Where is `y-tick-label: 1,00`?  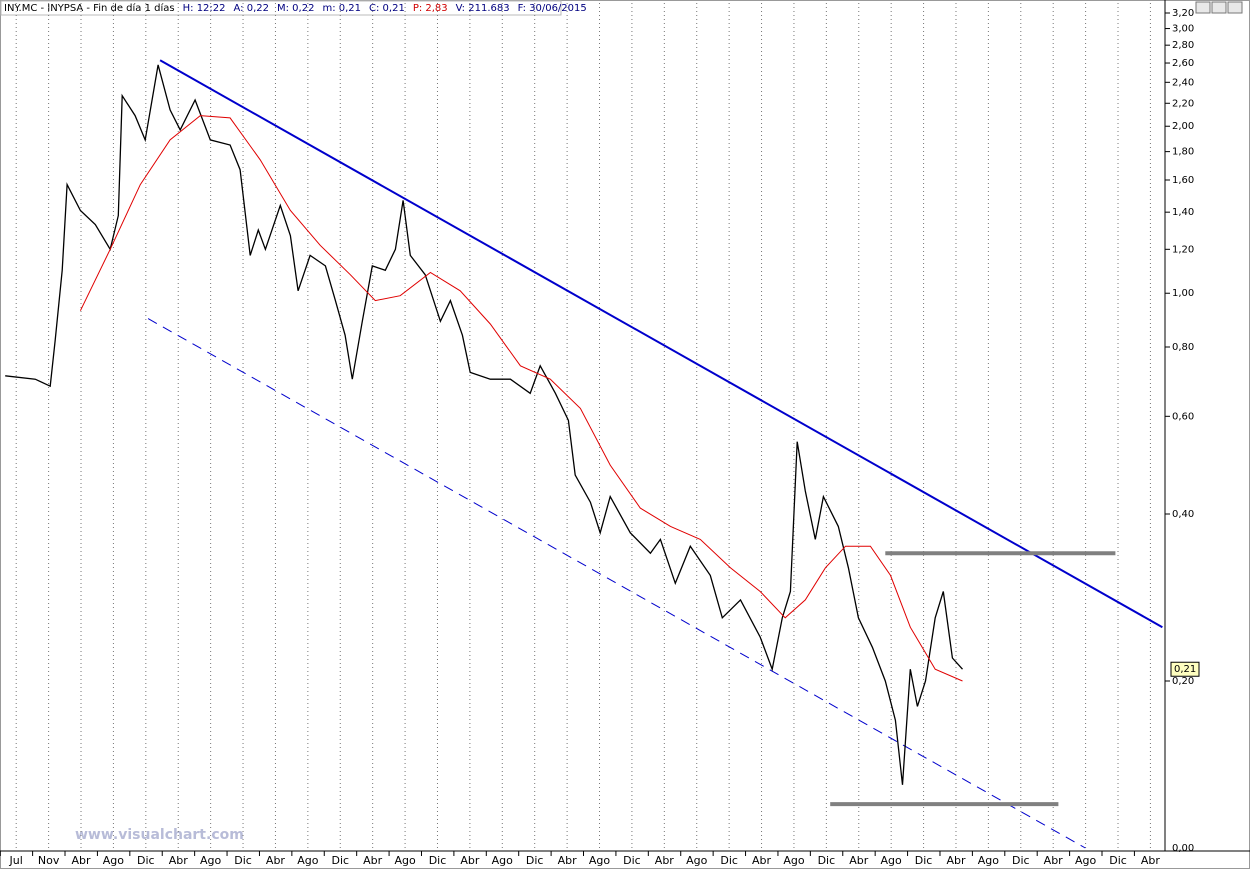 y-tick-label: 1,00 is located at coordinates (1183, 293).